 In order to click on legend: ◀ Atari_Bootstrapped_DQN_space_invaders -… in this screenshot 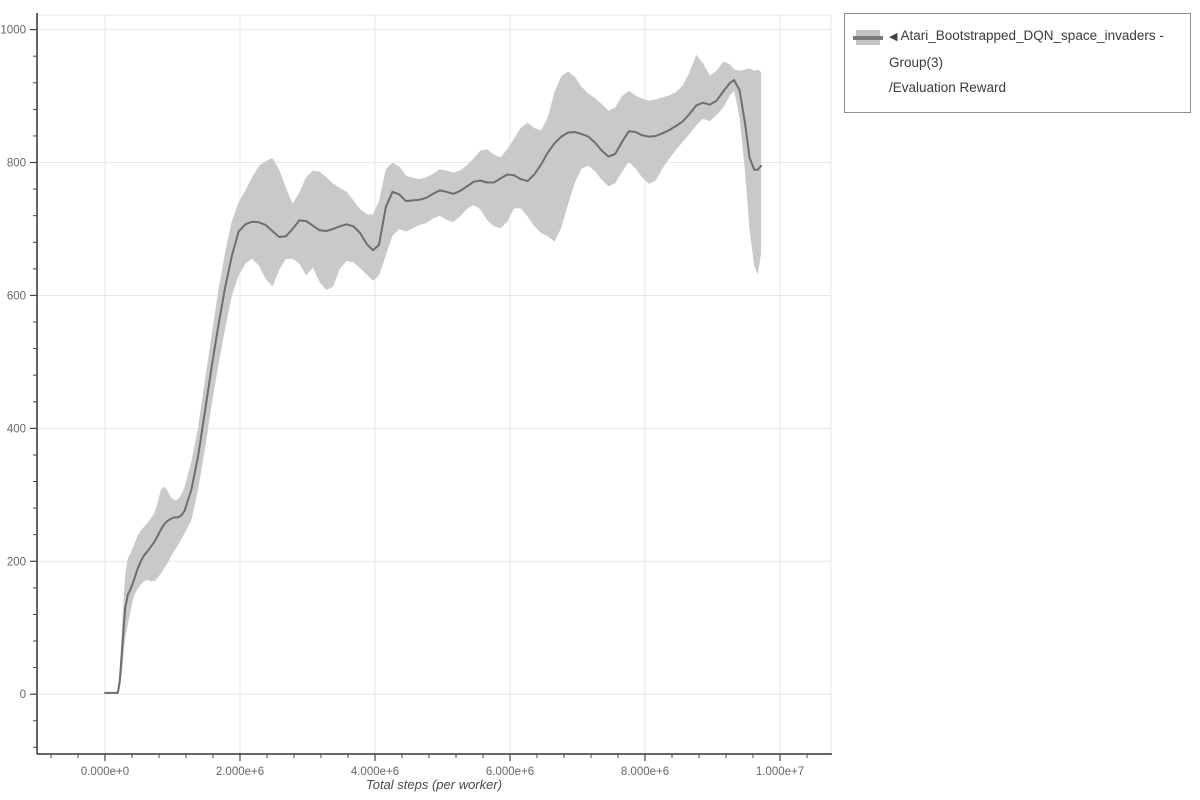, I will do `click(1017, 63)`.